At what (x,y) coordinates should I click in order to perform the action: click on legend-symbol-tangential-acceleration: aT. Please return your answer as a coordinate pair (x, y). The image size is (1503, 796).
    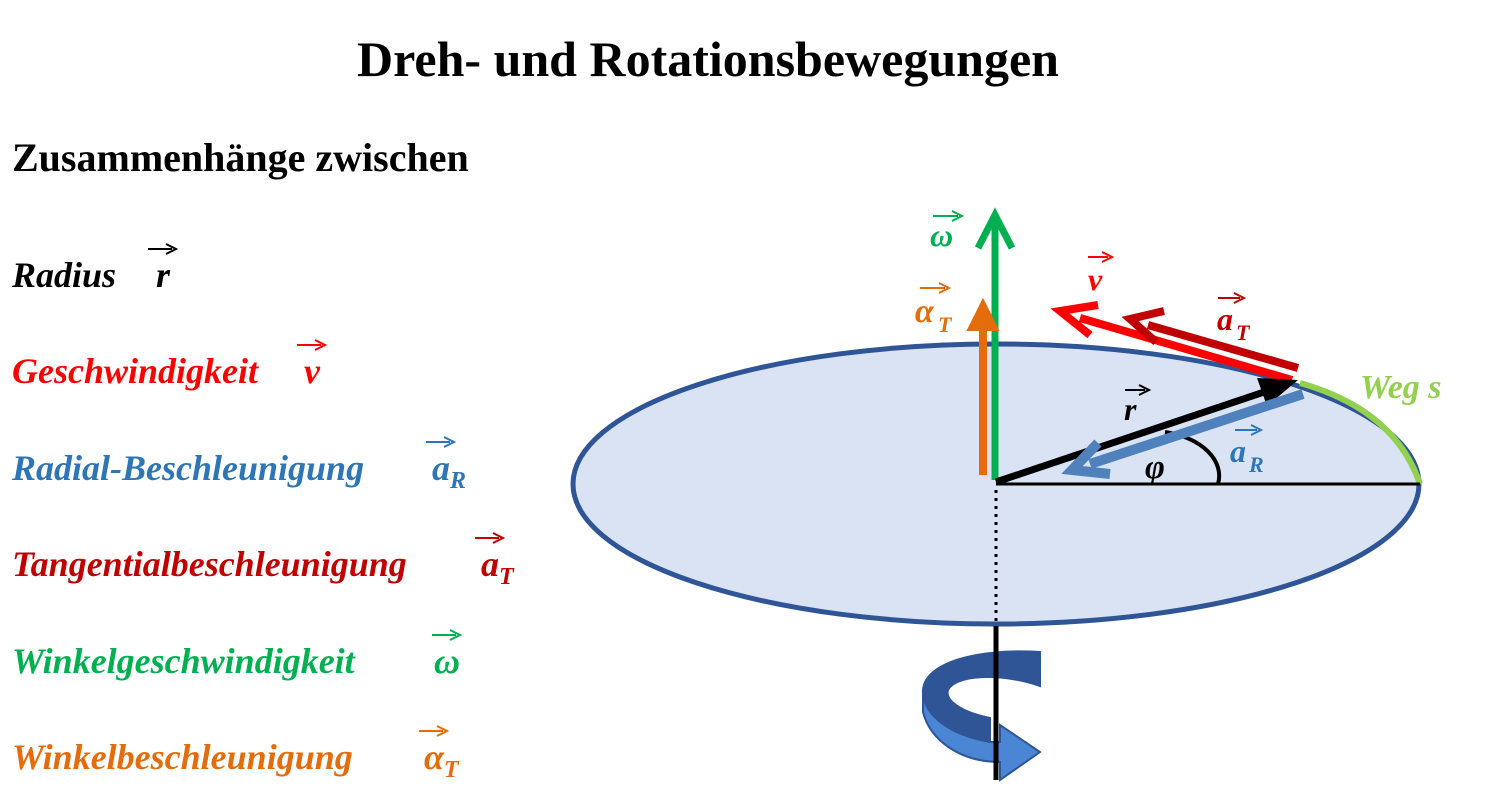
    Looking at the image, I should click on (494, 561).